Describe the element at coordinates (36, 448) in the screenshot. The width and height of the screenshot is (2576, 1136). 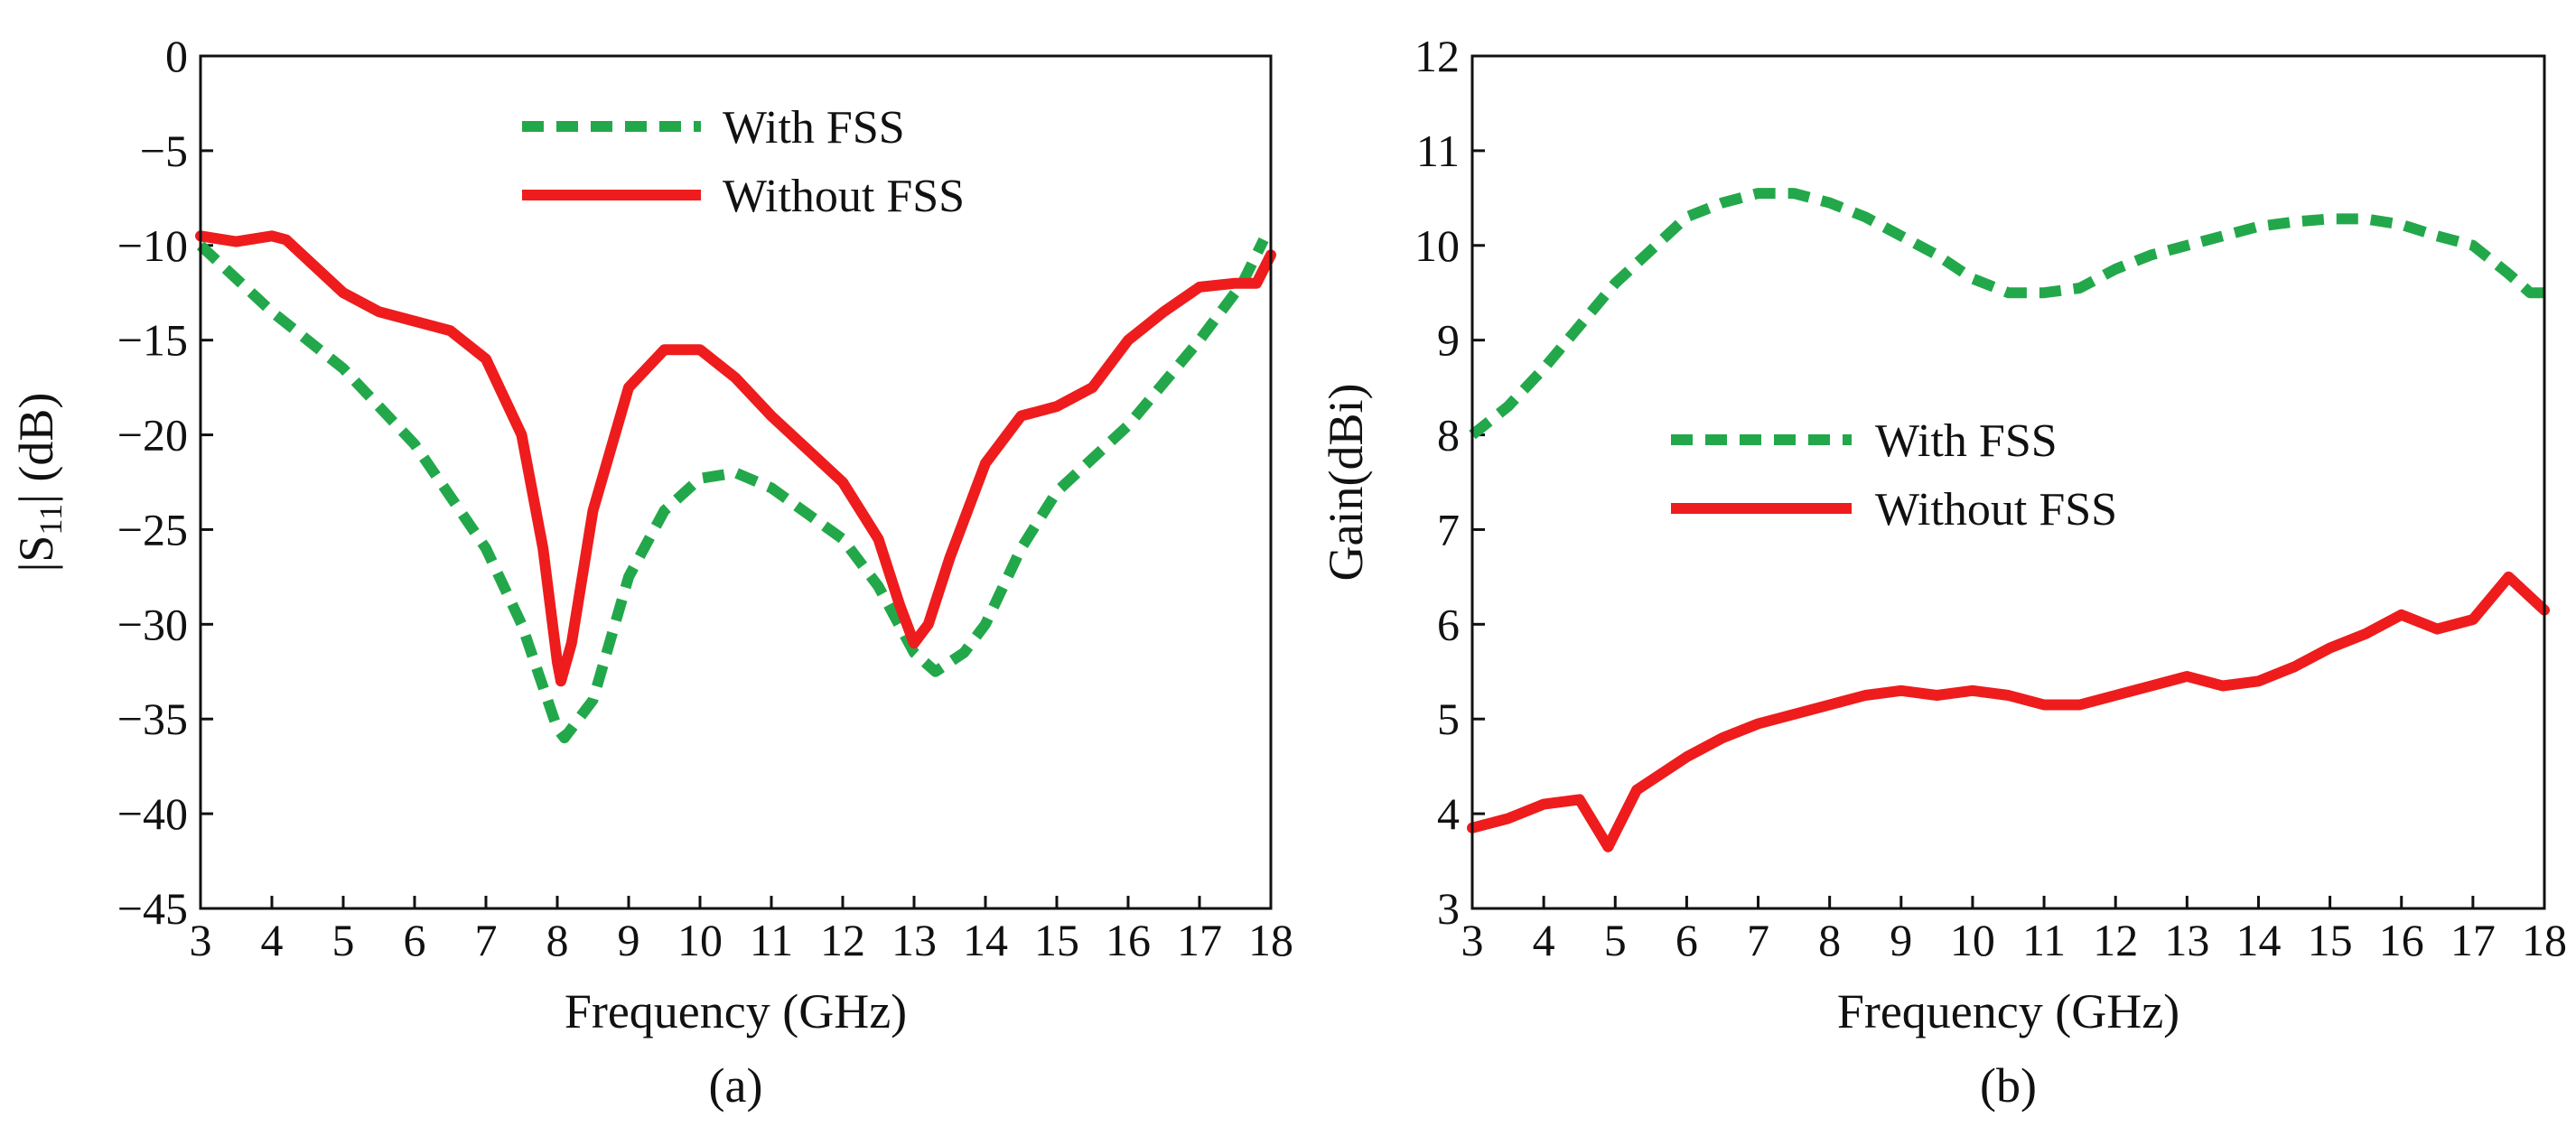
I see `panel-a-ylabel-suffix: | (dB)` at that location.